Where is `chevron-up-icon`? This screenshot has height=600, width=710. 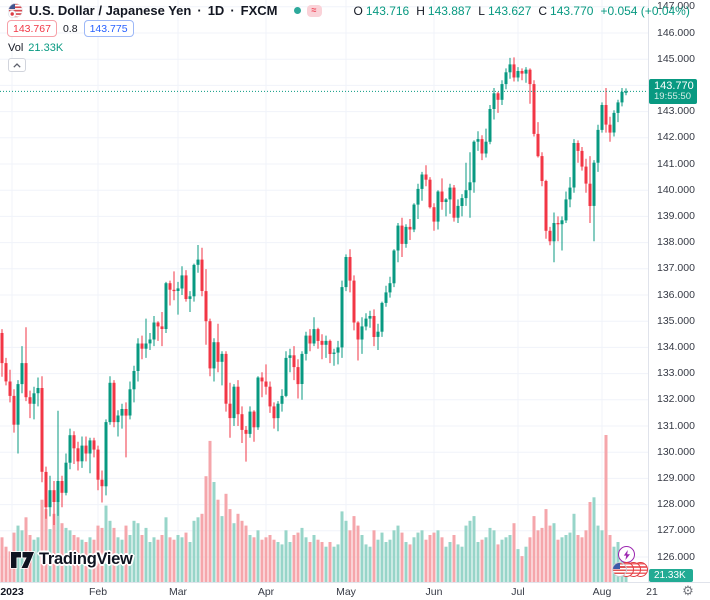
chevron-up-icon is located at coordinates (17, 65).